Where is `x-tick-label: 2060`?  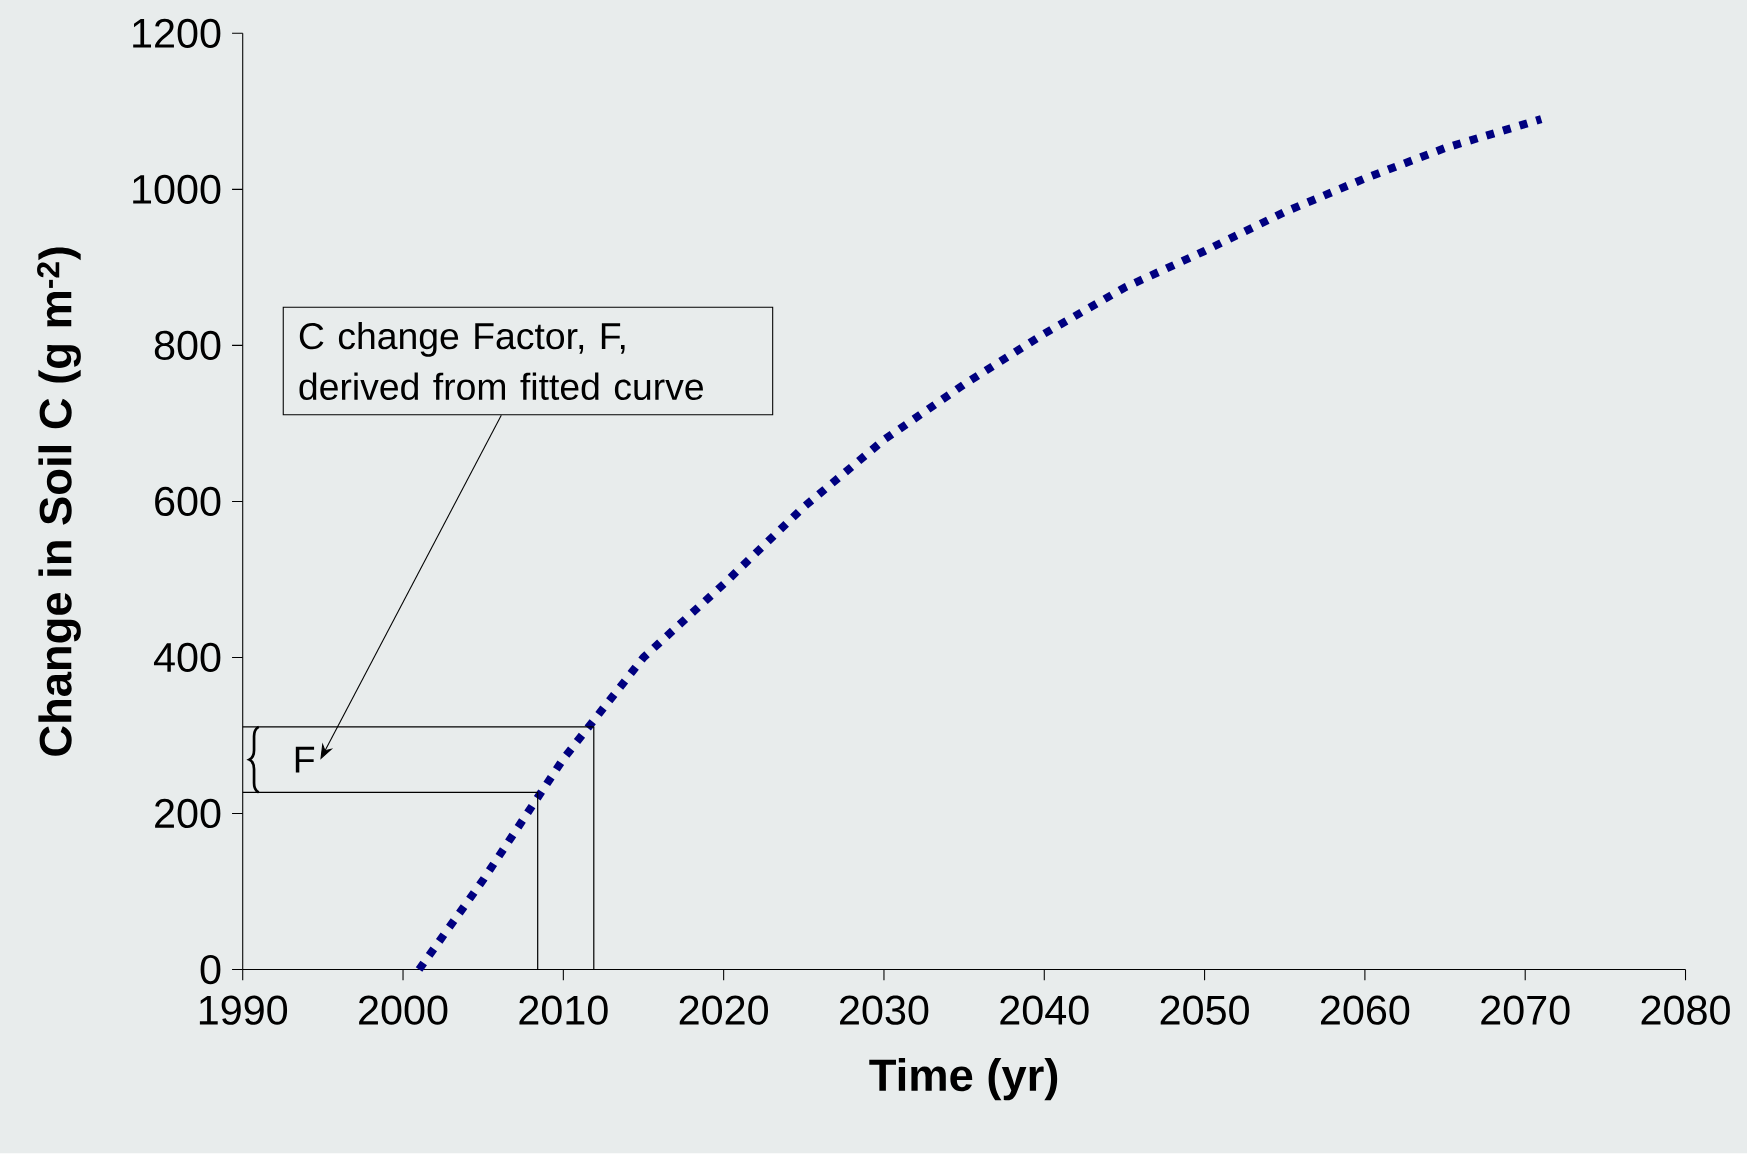
x-tick-label: 2060 is located at coordinates (1365, 1010).